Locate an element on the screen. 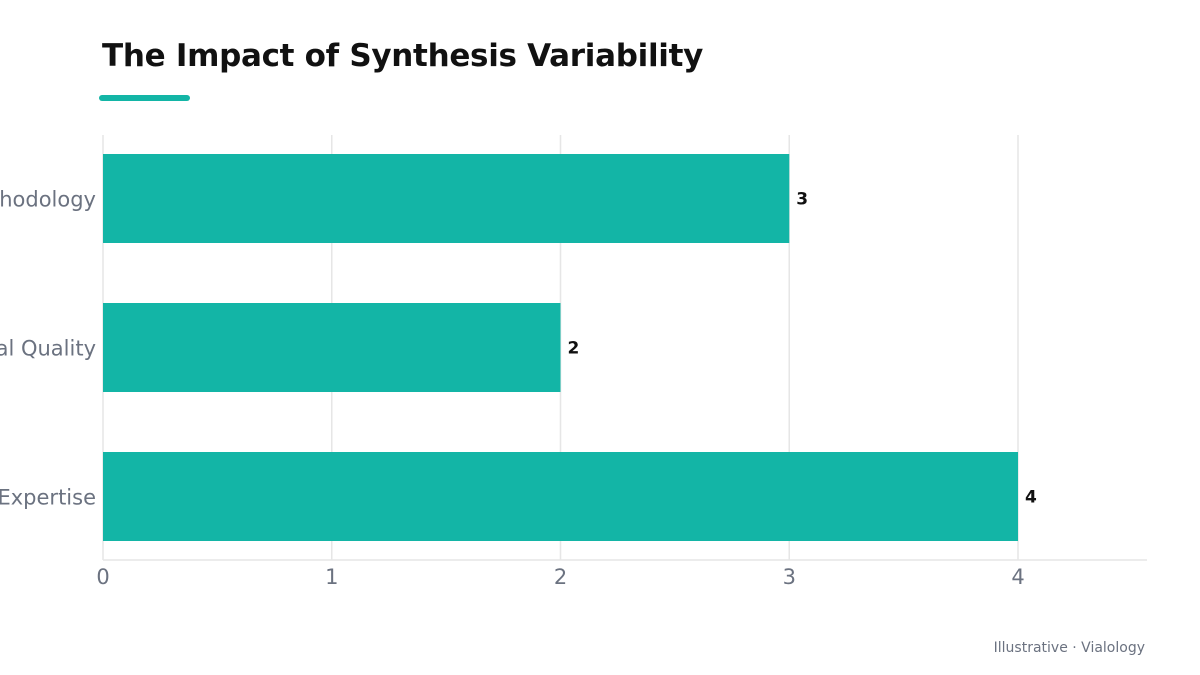  category-labels: Methodology Material Quality Expertise is located at coordinates (48, 349).